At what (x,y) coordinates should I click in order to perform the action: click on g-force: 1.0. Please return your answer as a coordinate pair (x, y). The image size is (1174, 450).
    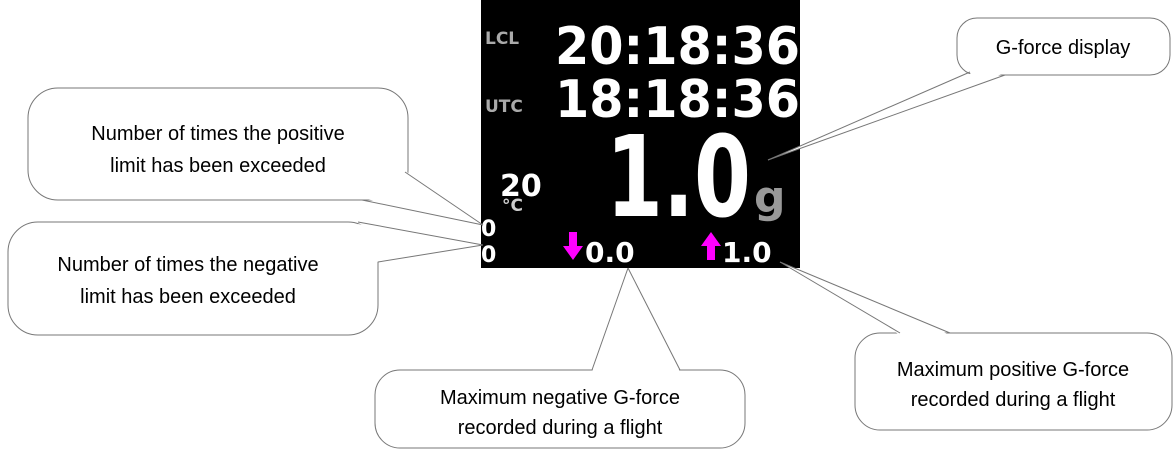
    Looking at the image, I should click on (678, 178).